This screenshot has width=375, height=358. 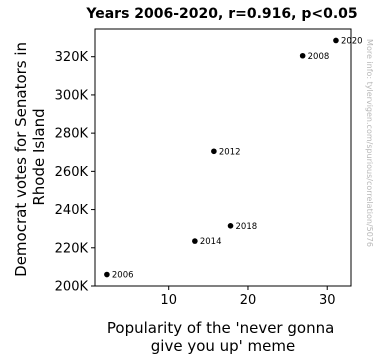 What do you see at coordinates (195, 241) in the screenshot?
I see `data-point-2014` at bounding box center [195, 241].